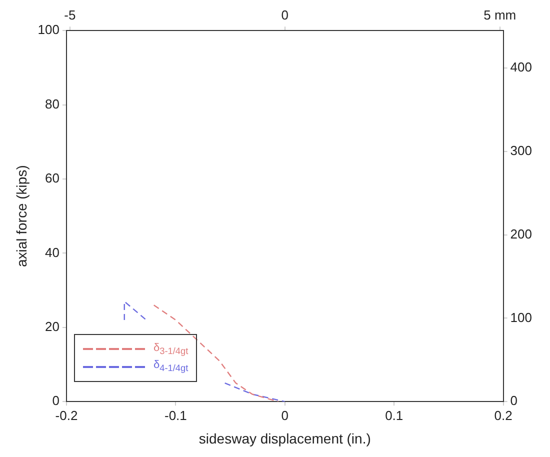 The height and width of the screenshot is (457, 550). I want to click on y-tick-label: 100, so click(49, 30).